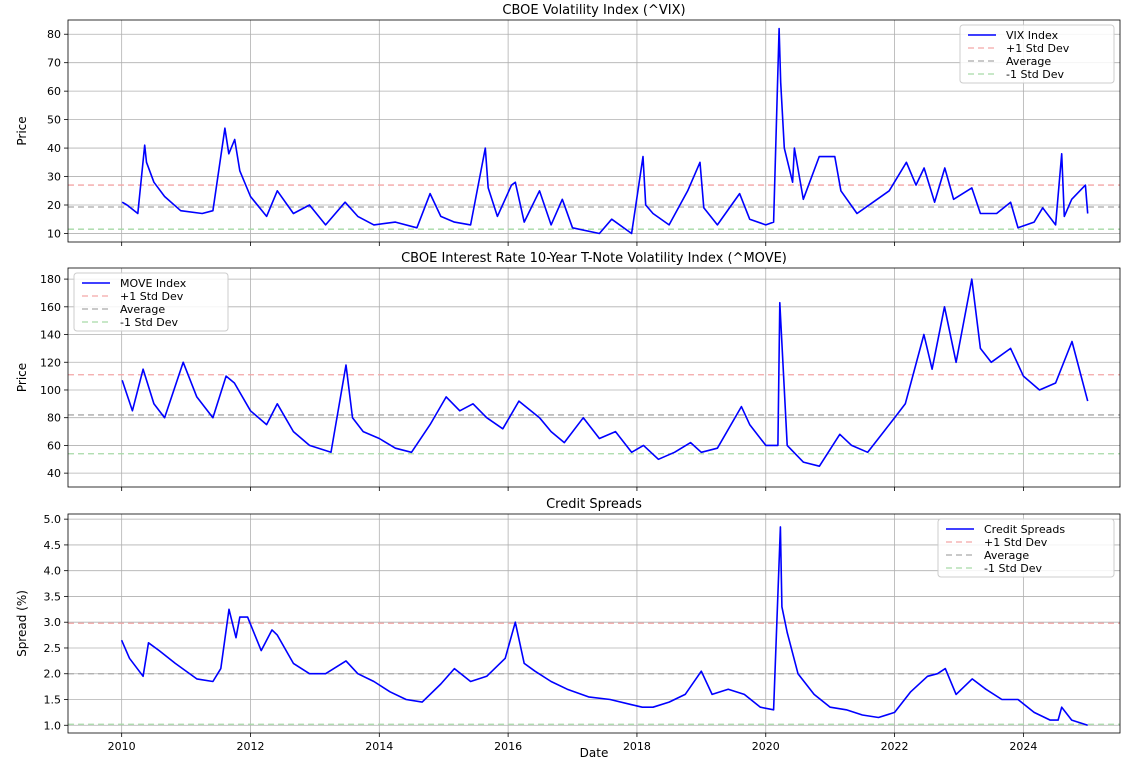 The height and width of the screenshot is (766, 1128). Describe the element at coordinates (54, 177) in the screenshot. I see `y-tick-label: 30` at that location.